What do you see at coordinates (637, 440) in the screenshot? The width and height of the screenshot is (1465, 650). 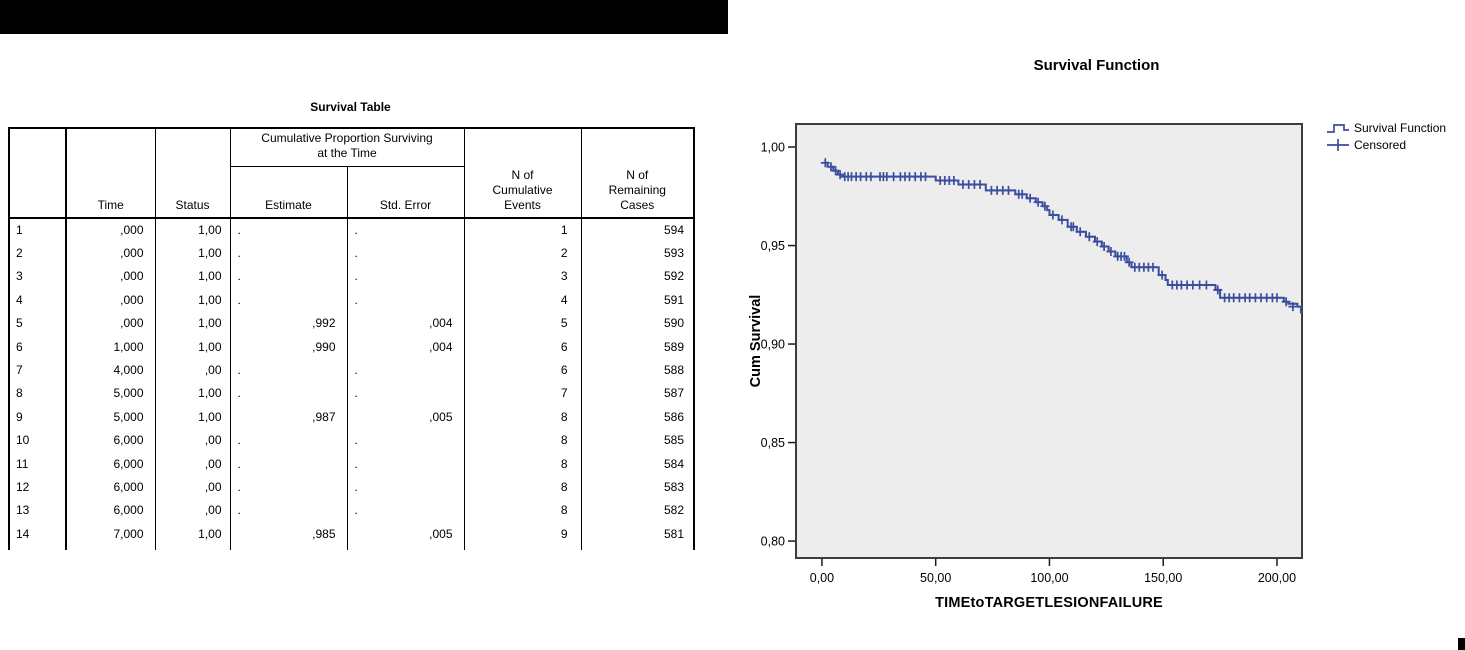 I see `cell-n-remaining-cases: 585` at bounding box center [637, 440].